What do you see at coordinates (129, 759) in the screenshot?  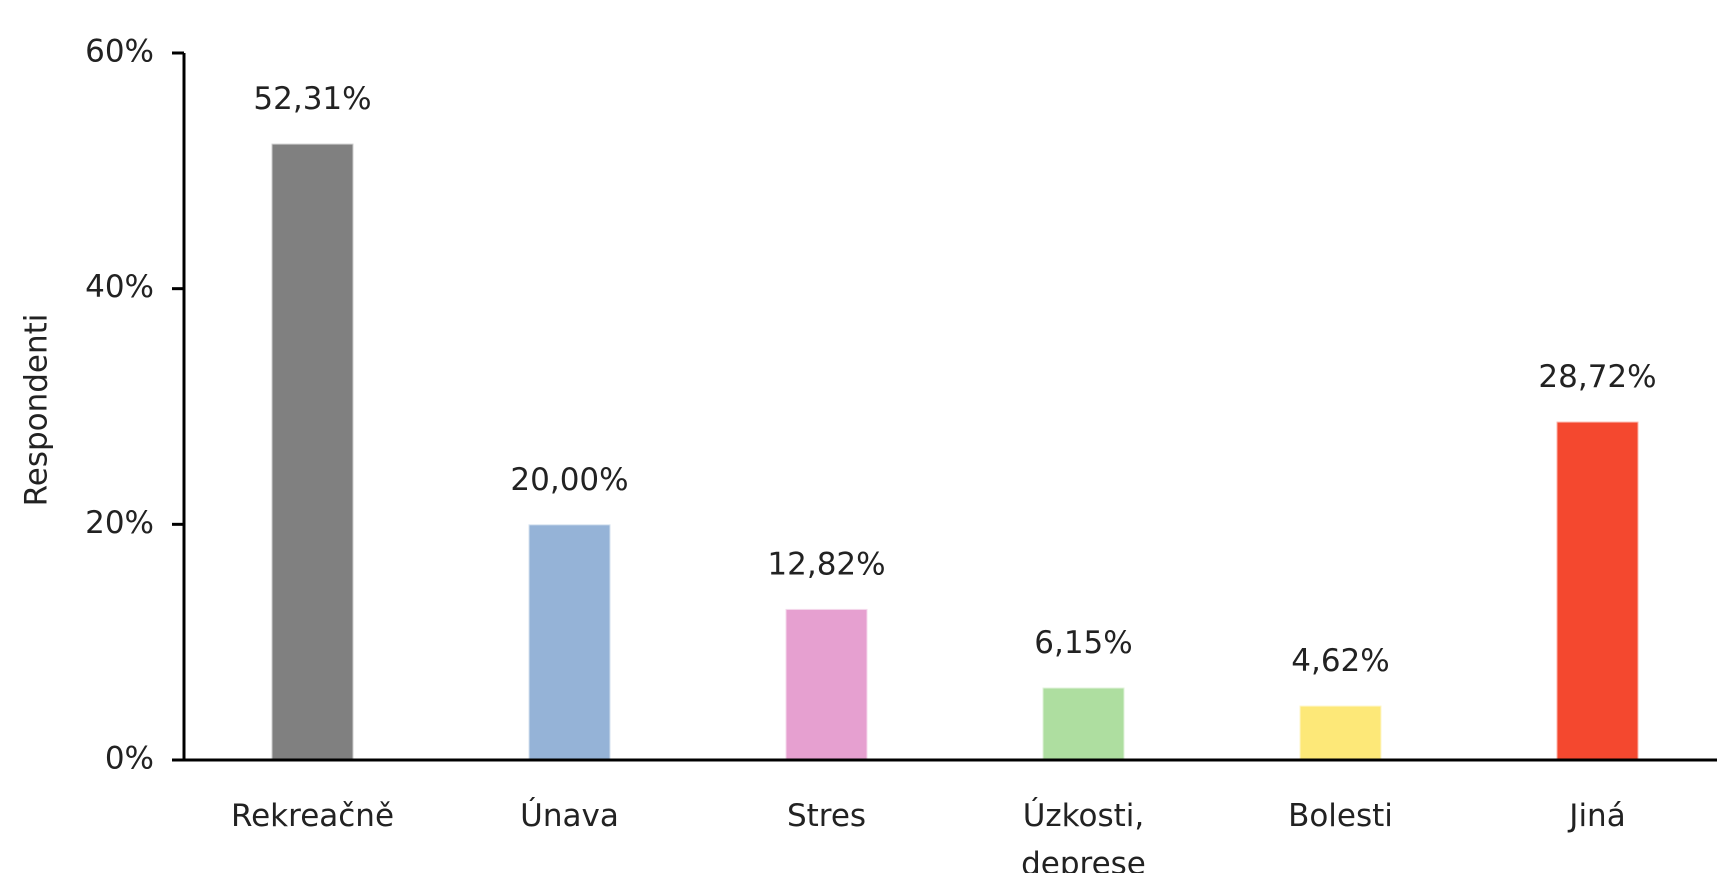 I see `y-tick-label: 0%` at bounding box center [129, 759].